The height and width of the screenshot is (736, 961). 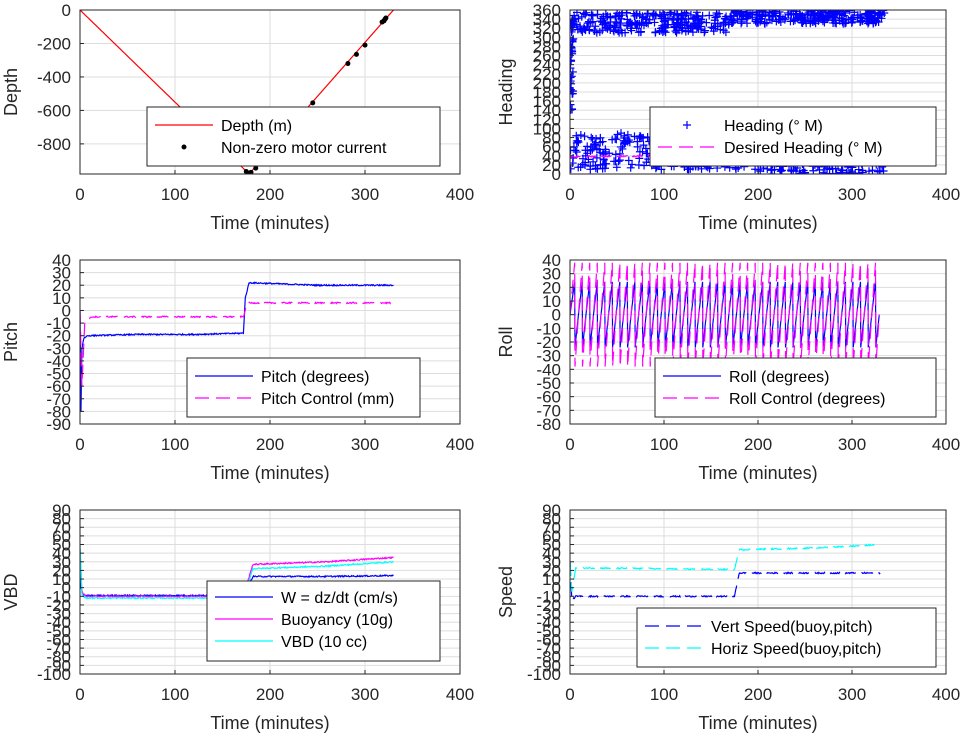 I want to click on y-tick-label: 20, so click(x=551, y=570).